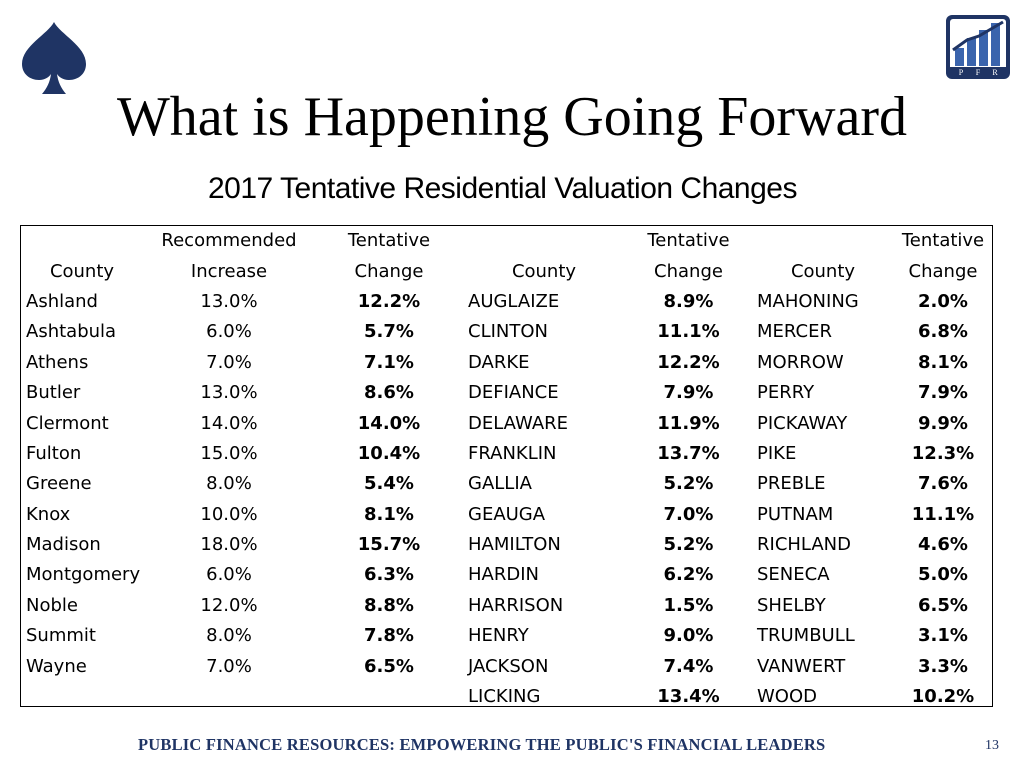 This screenshot has height=768, width=1024. I want to click on cell-tentative-change-c: 2.0%, so click(943, 301).